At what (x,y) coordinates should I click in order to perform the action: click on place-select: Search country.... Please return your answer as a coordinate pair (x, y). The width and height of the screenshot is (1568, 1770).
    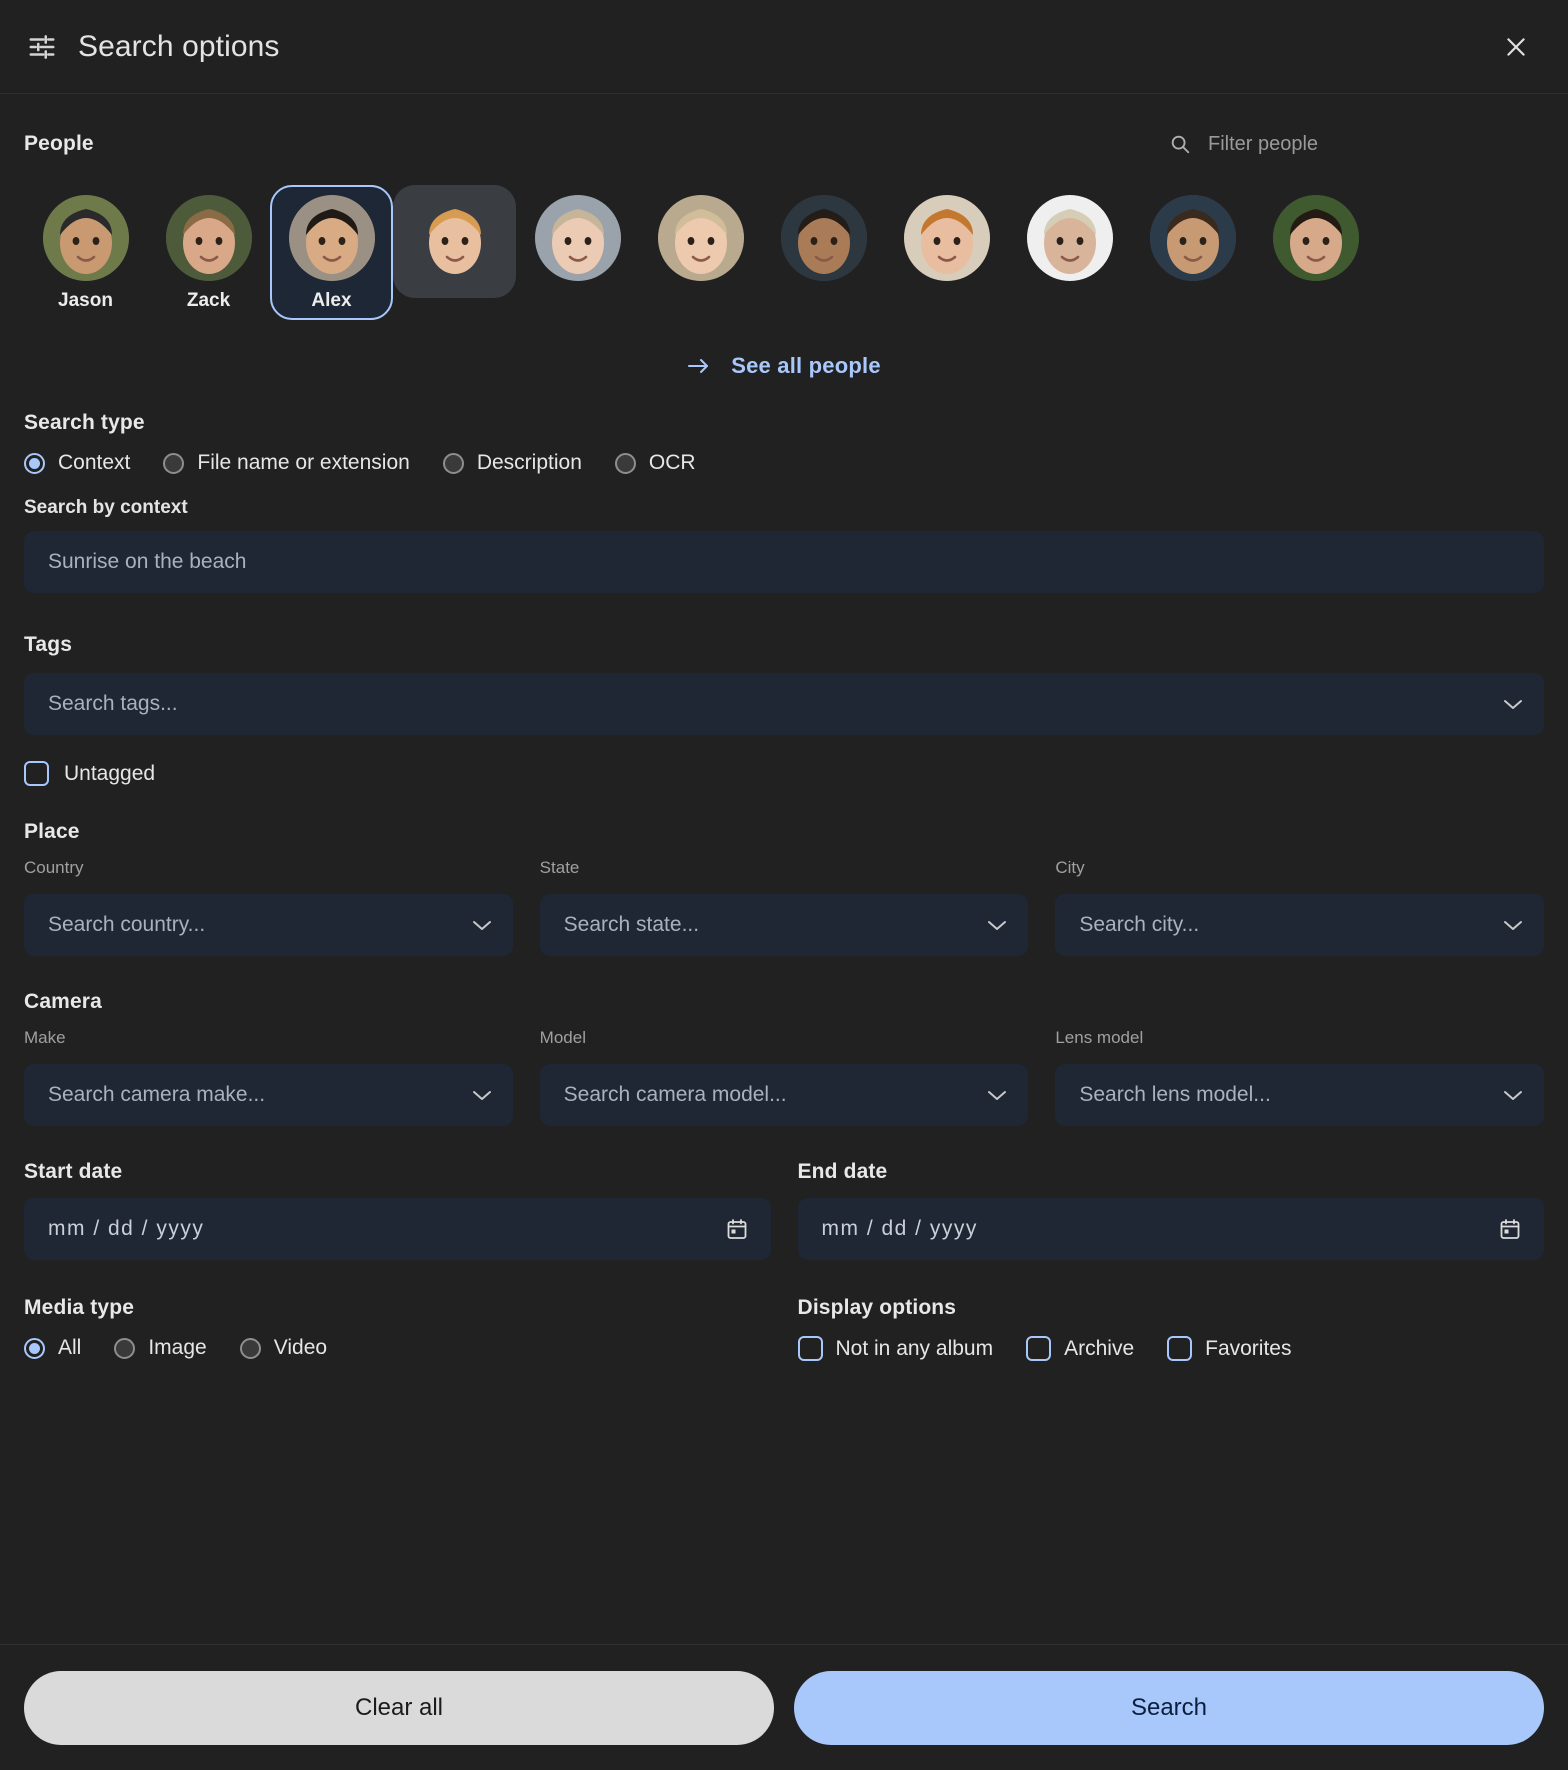
    Looking at the image, I should click on (268, 925).